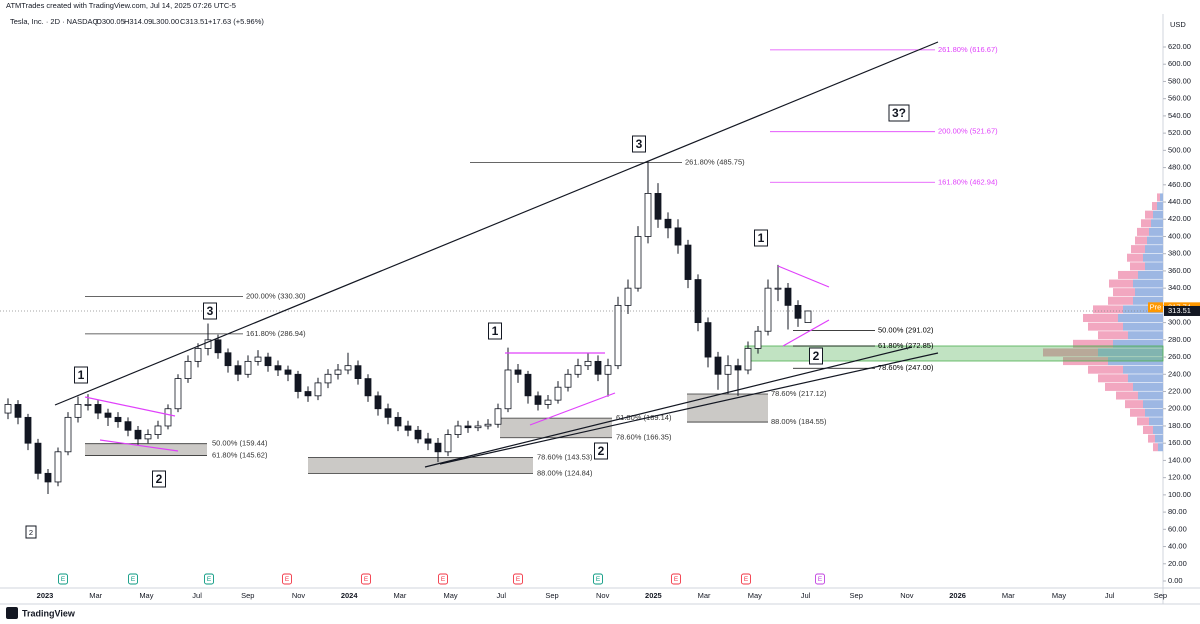 The height and width of the screenshot is (624, 1200). Describe the element at coordinates (1179, 408) in the screenshot. I see `y-tick-label: 200.00` at that location.